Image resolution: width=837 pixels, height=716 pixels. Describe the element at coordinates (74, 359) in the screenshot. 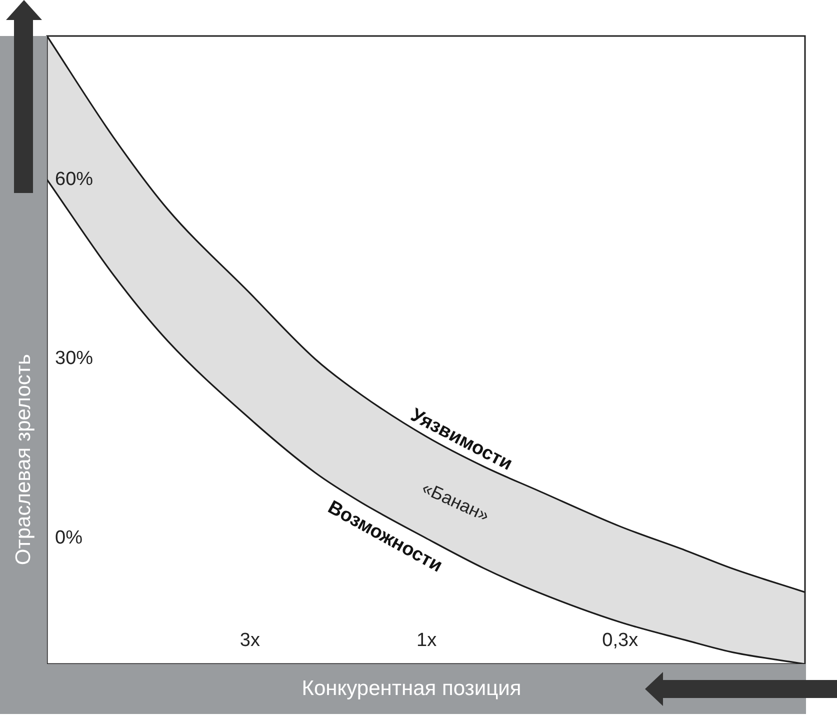

I see `y-tick-label: 30%` at that location.